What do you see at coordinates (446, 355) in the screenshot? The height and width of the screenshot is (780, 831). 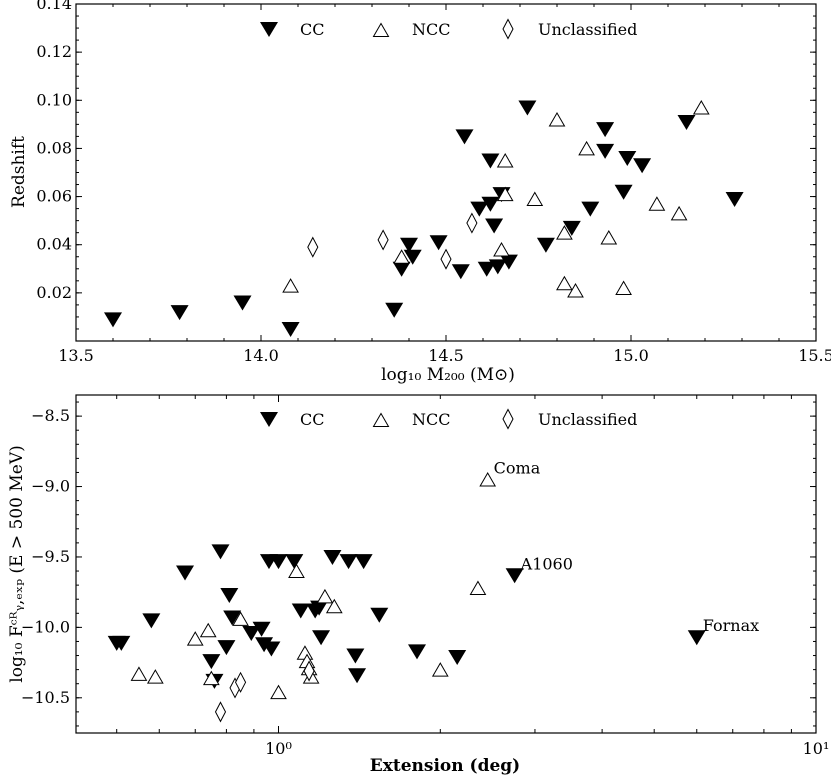 I see `x-tick-label: 14.5` at bounding box center [446, 355].